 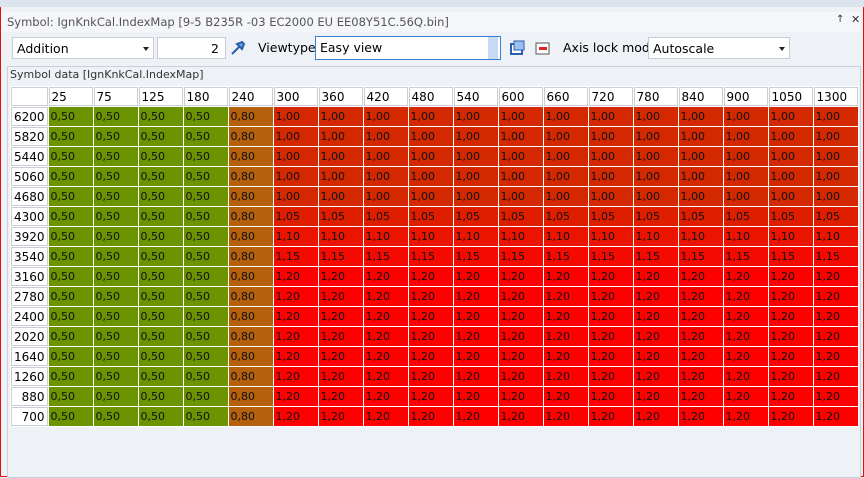 What do you see at coordinates (191, 48) in the screenshot?
I see `operand-input: 2` at bounding box center [191, 48].